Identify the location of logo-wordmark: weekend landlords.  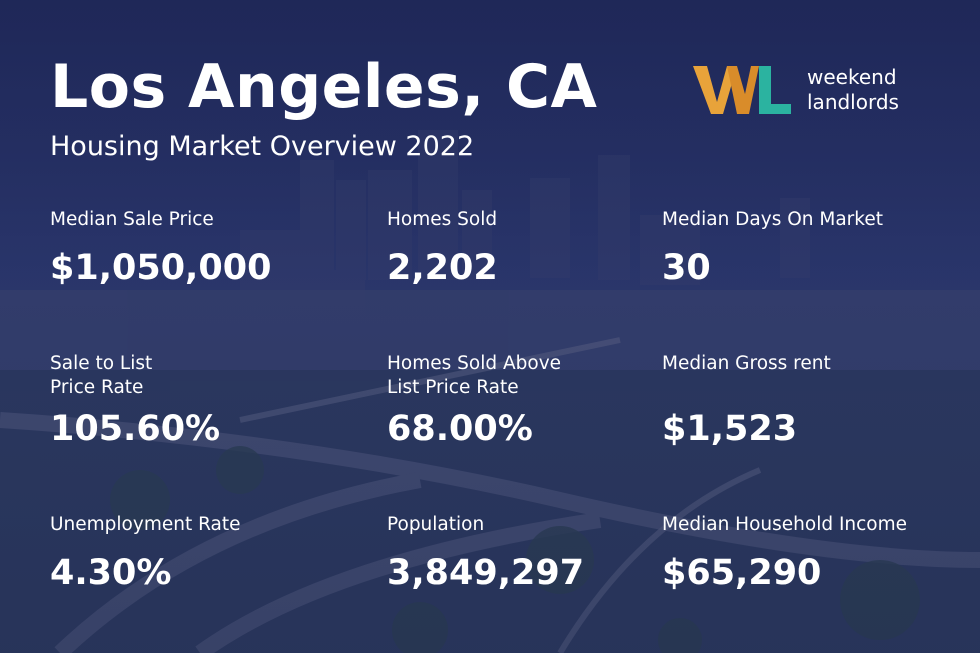
(853, 90).